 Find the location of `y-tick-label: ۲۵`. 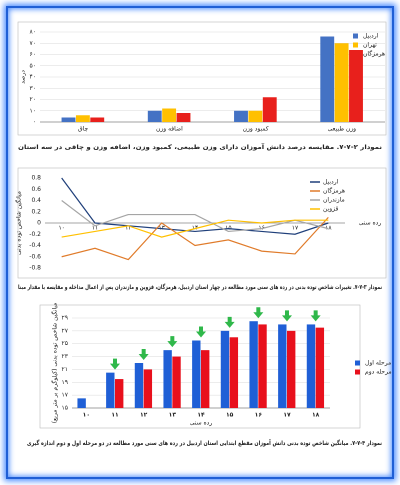

y-tick-label: ۲۵ is located at coordinates (65, 343).